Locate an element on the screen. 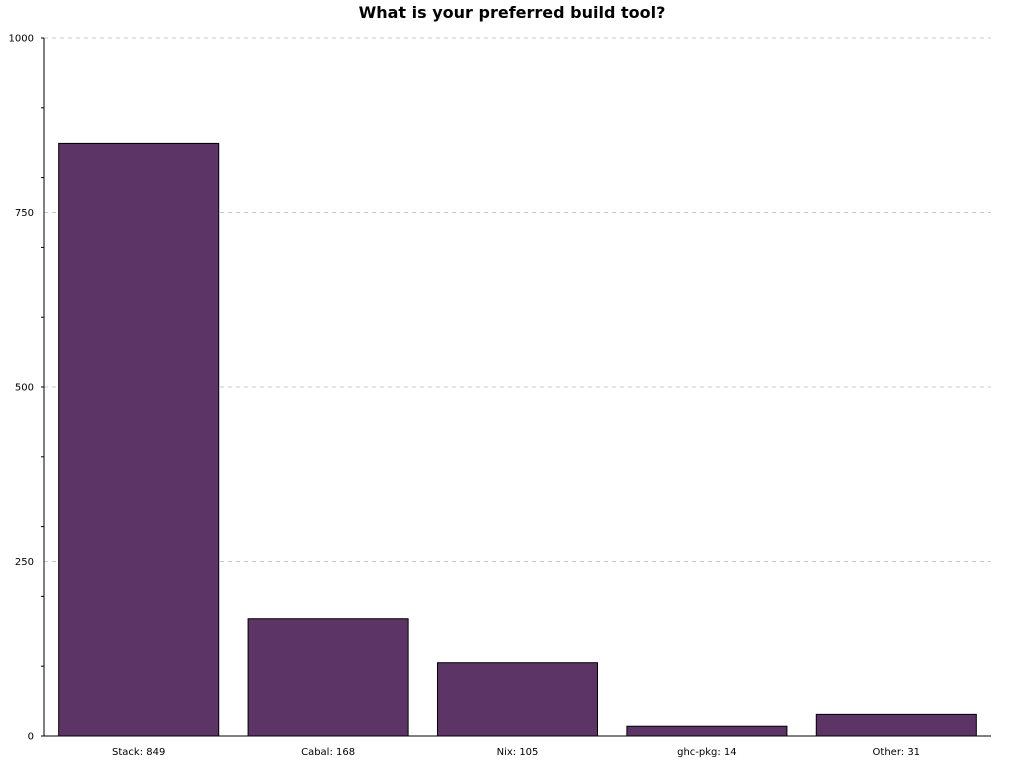 This screenshot has width=1024, height=768. x-tick-label: Other: 31 is located at coordinates (897, 752).